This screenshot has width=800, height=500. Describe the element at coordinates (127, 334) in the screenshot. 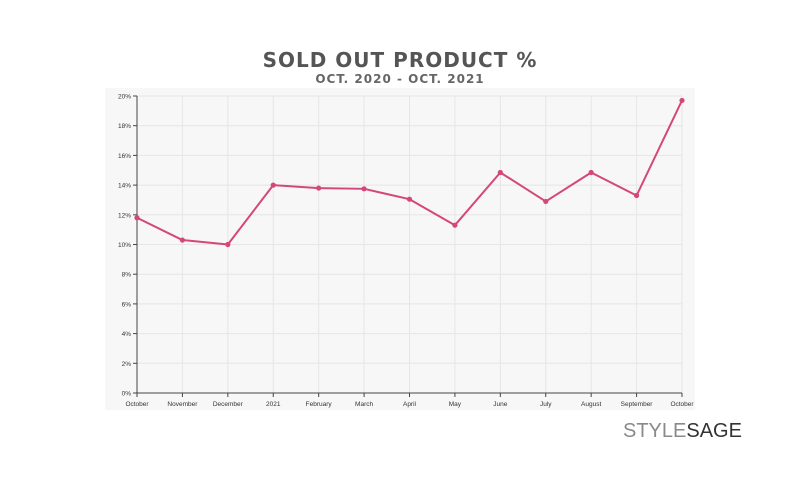

I see `y-tick-label: 4%` at that location.